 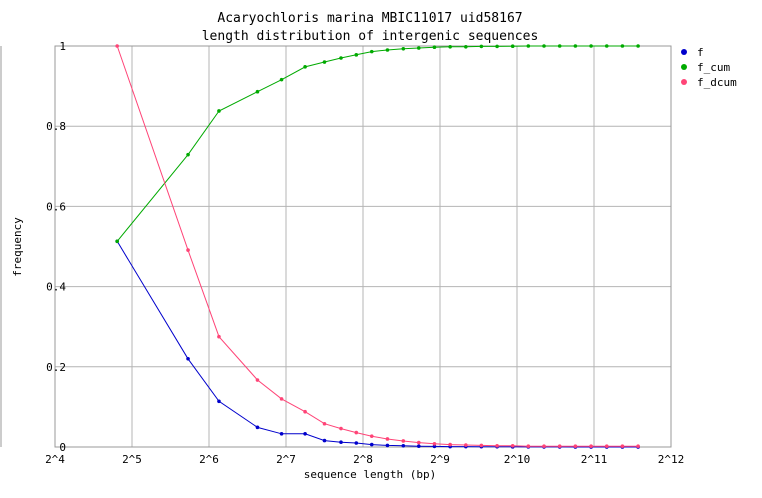 I want to click on legend-item: f_dcum, so click(x=709, y=82).